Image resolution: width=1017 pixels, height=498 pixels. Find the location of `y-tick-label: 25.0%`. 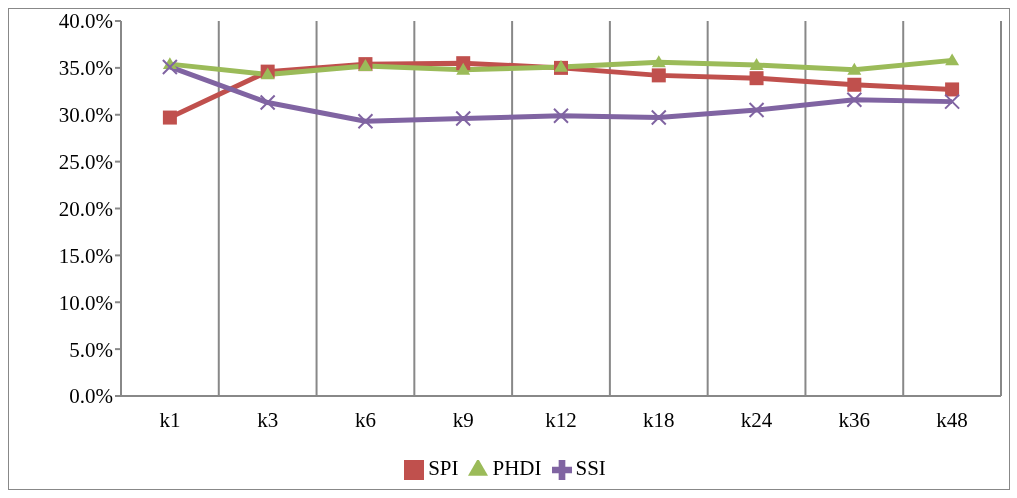

y-tick-label: 25.0% is located at coordinates (85, 162).